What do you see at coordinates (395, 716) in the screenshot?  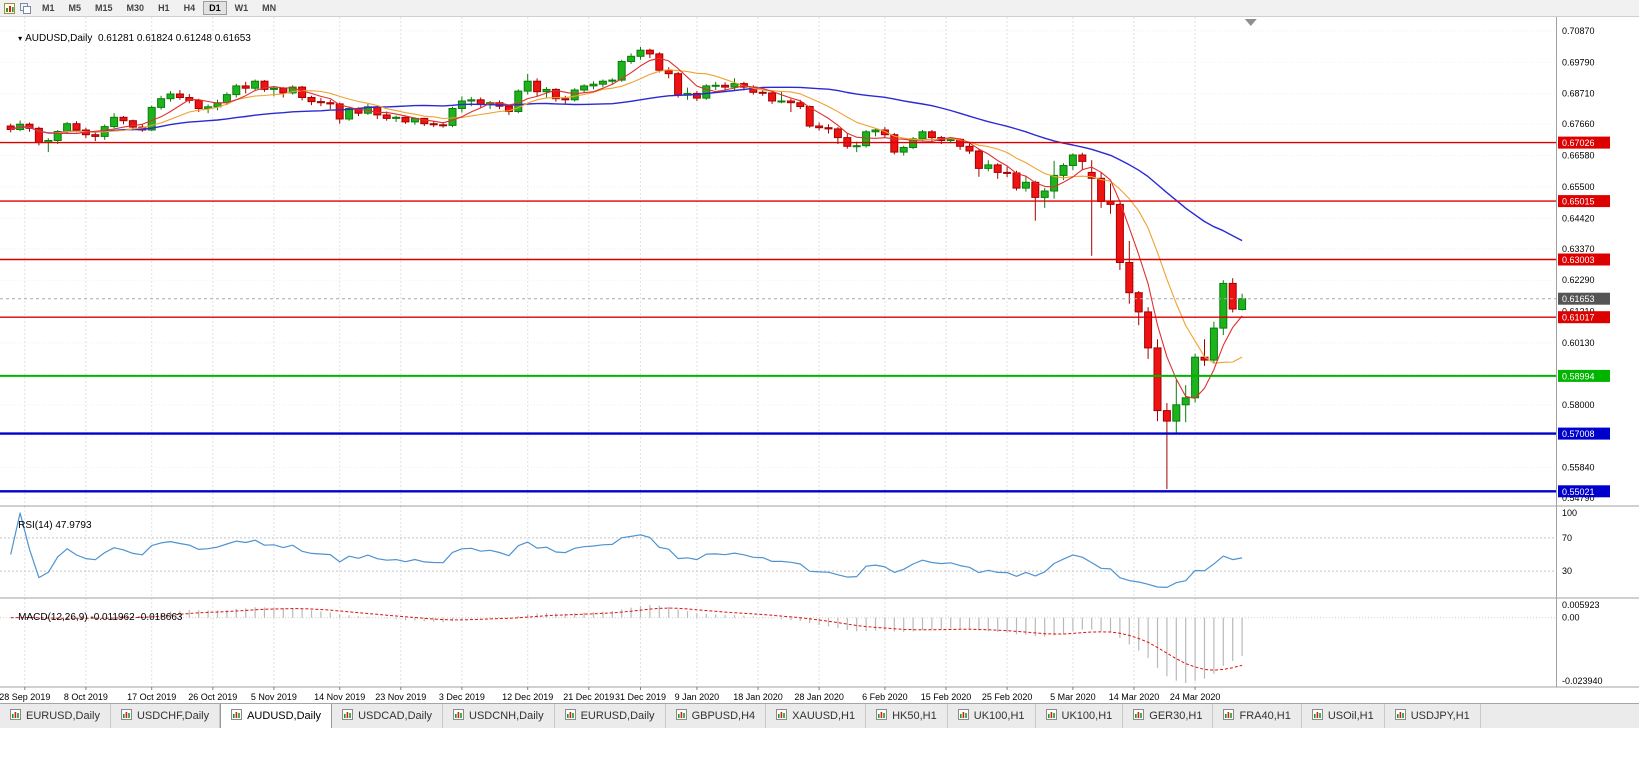 I see `tab-label: USDCAD,Daily` at bounding box center [395, 716].